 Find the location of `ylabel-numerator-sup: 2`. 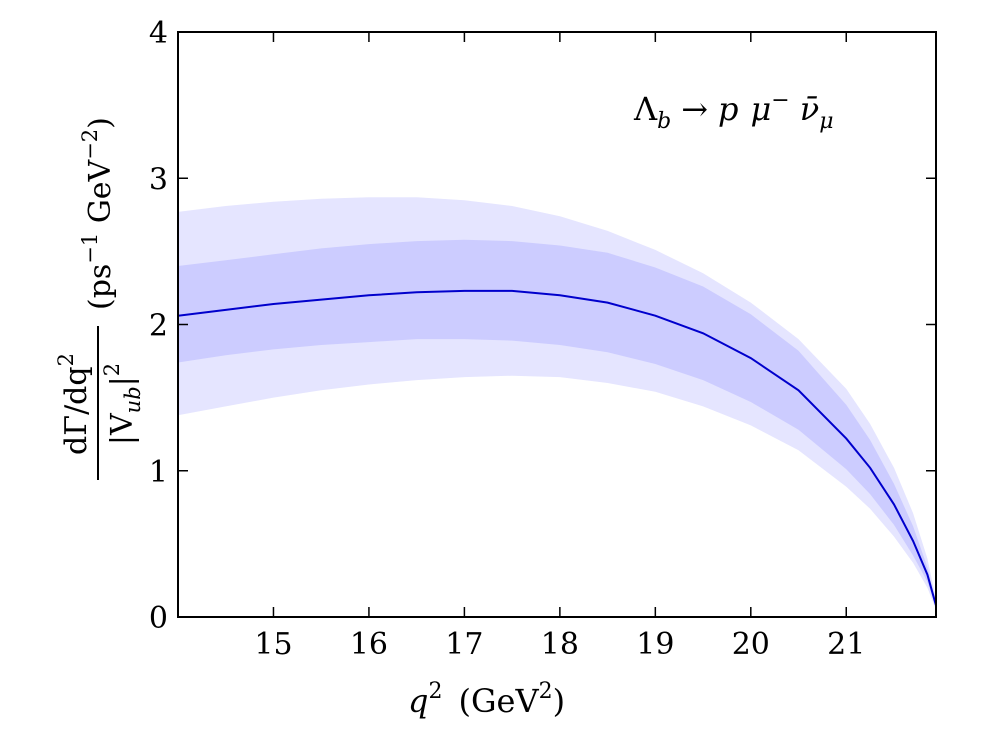

ylabel-numerator-sup: 2 is located at coordinates (66, 359).